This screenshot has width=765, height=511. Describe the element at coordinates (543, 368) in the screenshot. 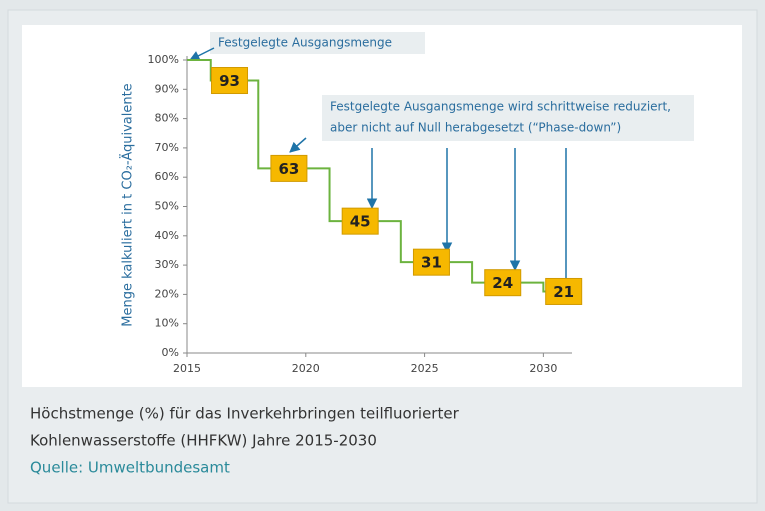

I see `x-tick-label: 2030` at that location.